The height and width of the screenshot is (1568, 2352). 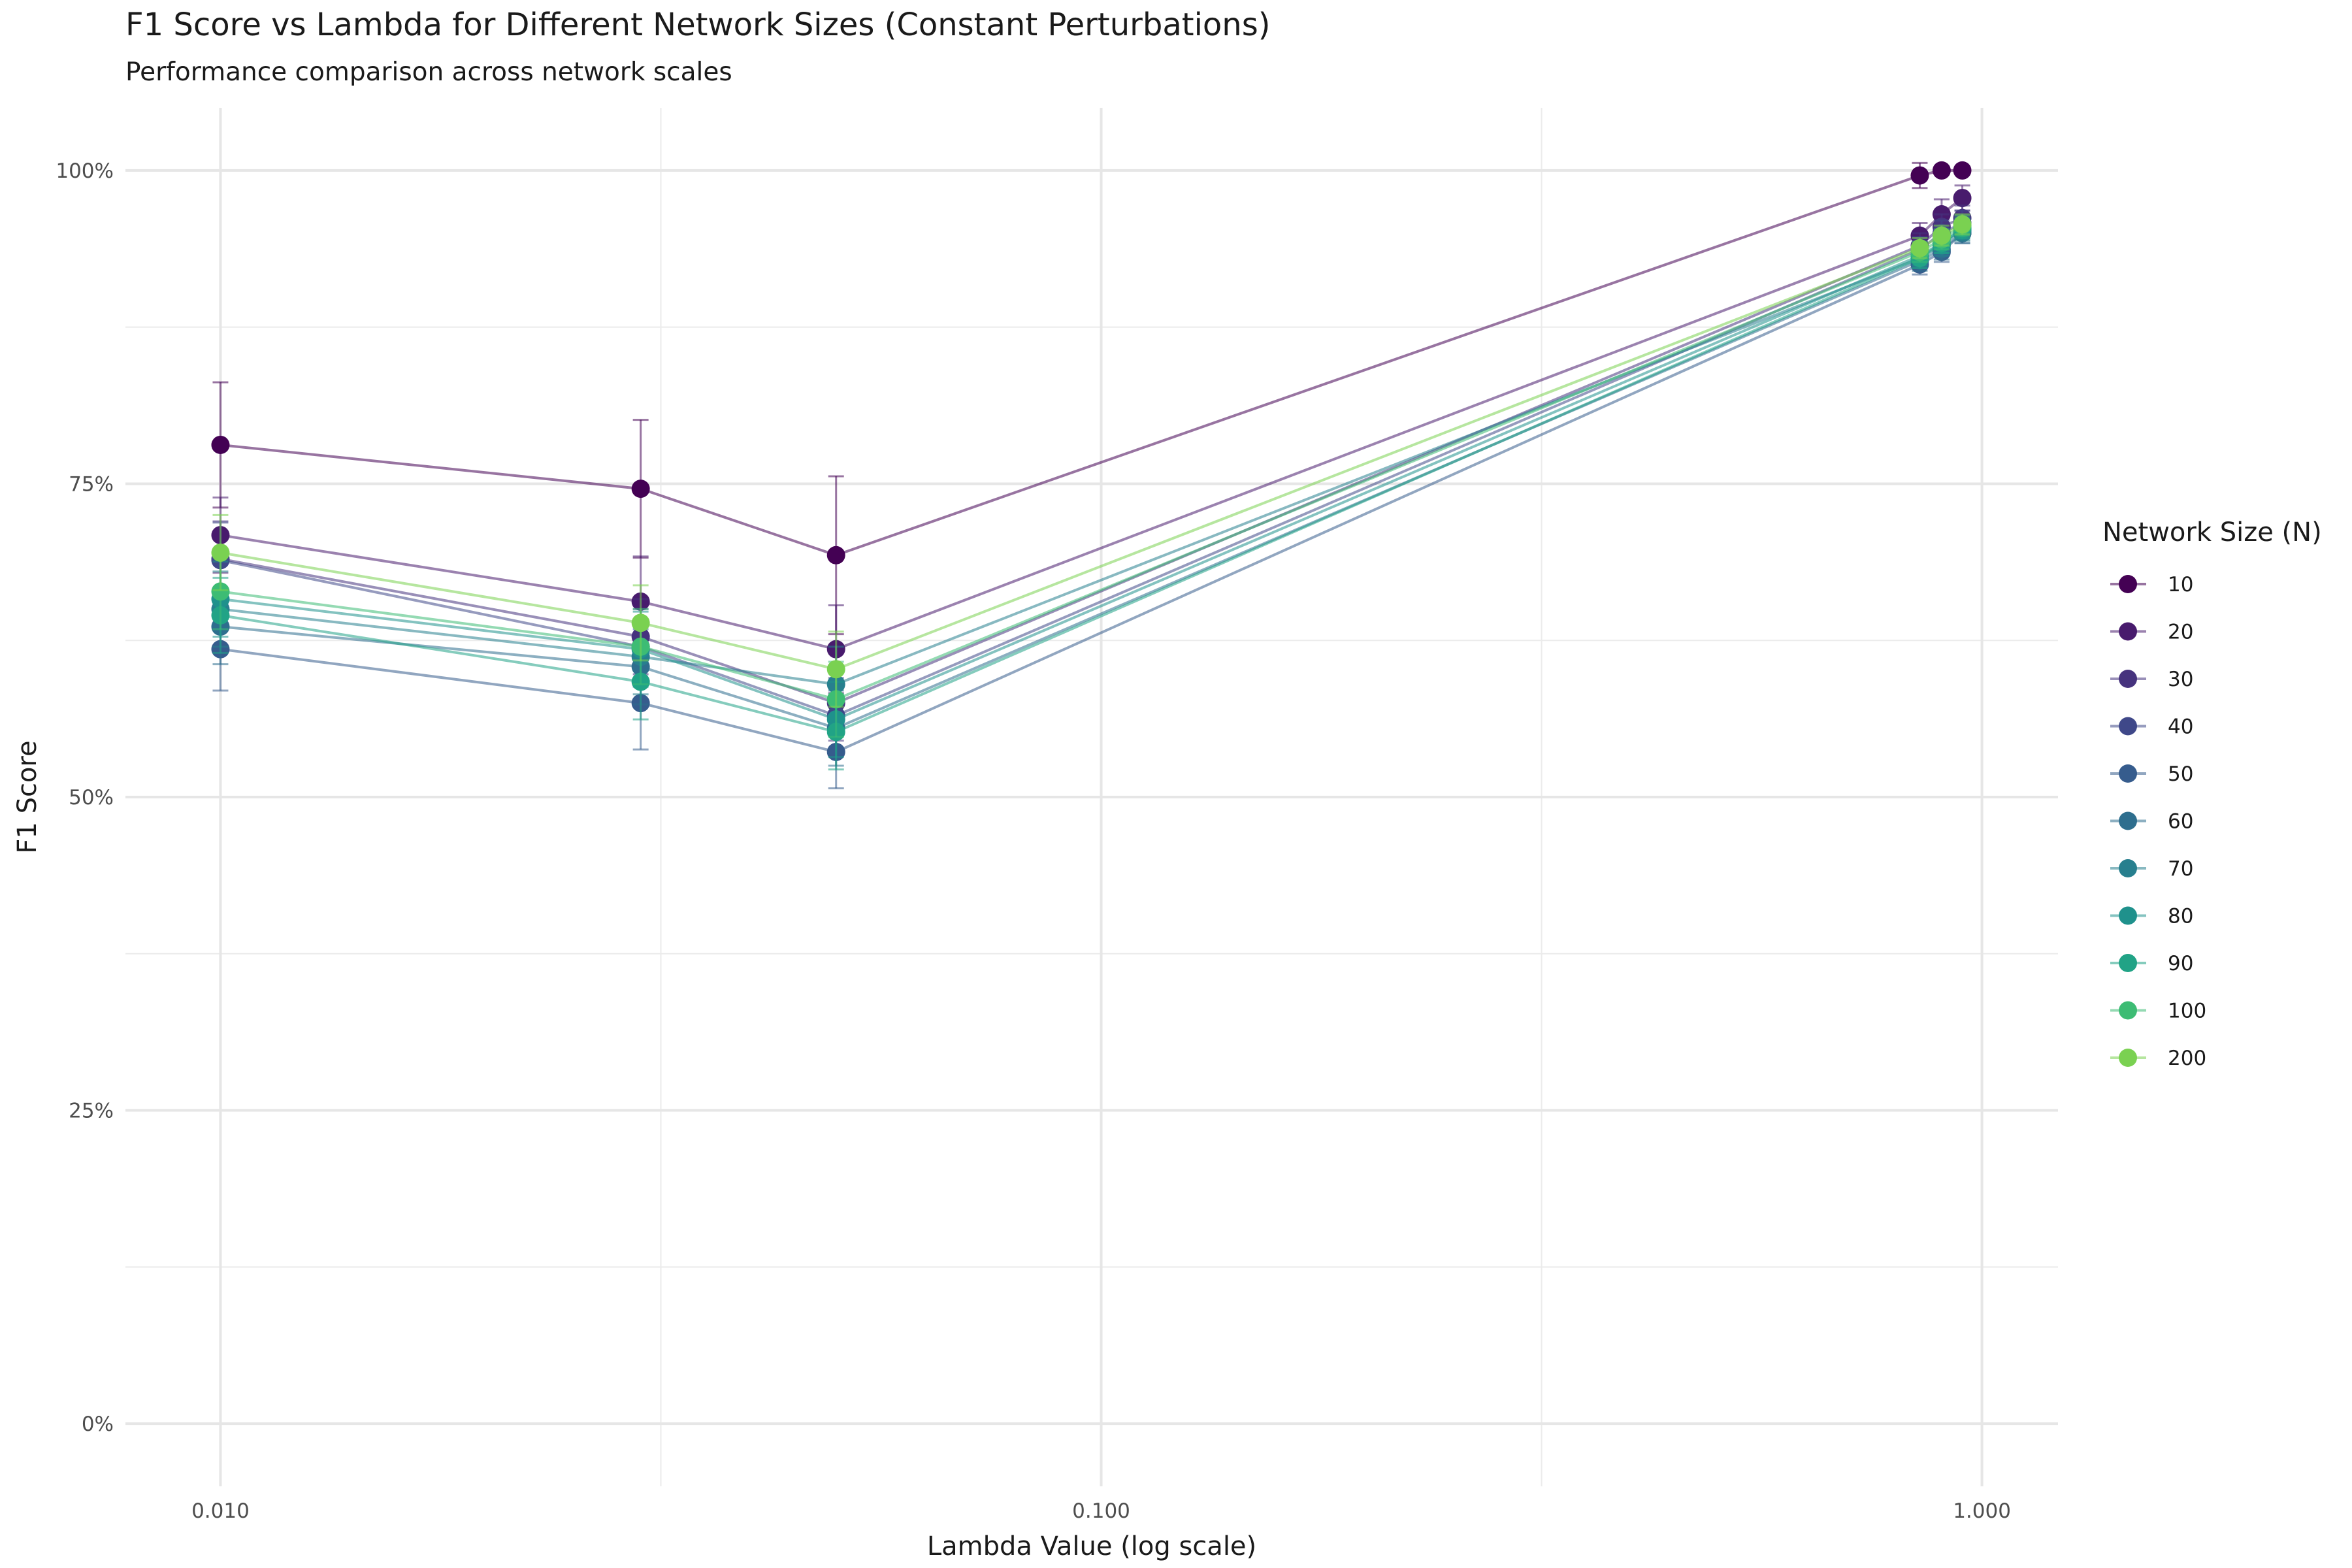 I want to click on x-axis-title: Lambda Value (log scale), so click(x=1091, y=1546).